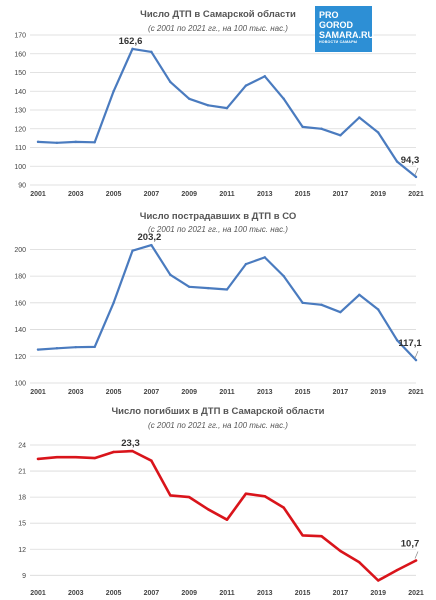 The image size is (436, 600). I want to click on chart-2-y-tick-label: 180, so click(20, 277).